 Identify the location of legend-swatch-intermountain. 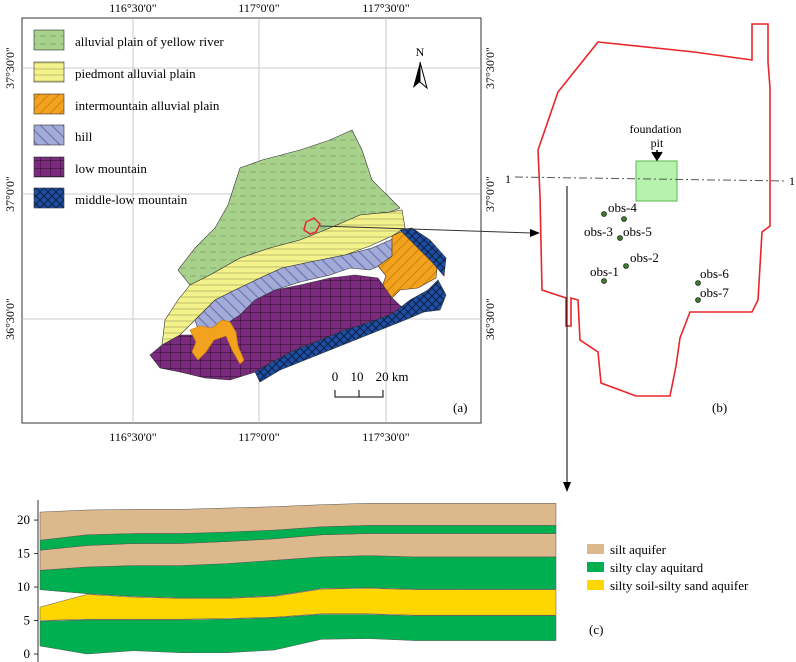
(49, 104).